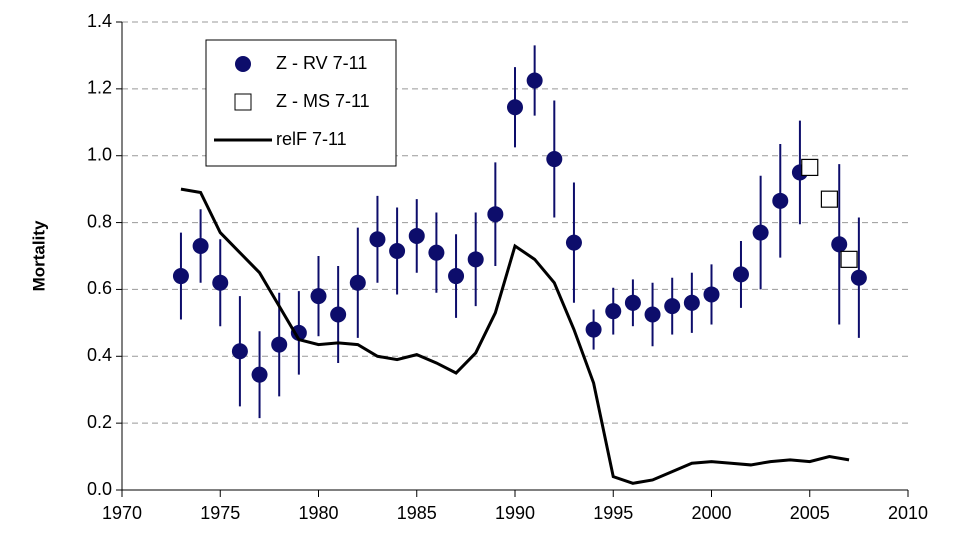 The image size is (954, 547). I want to click on x-tick-label: 1980, so click(318, 513).